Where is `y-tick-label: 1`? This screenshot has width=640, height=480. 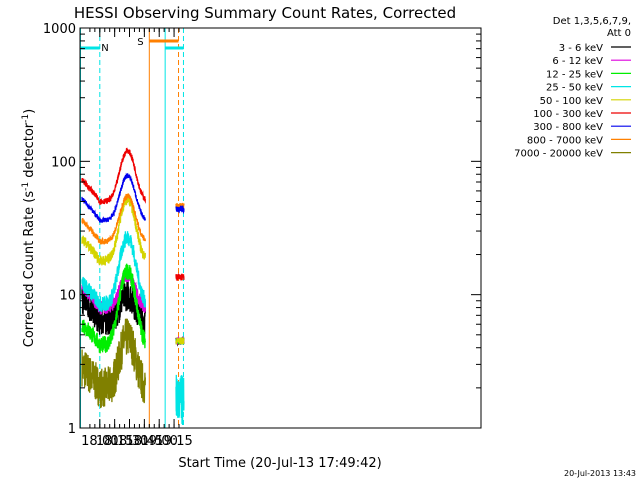
y-tick-label: 1 is located at coordinates (72, 429).